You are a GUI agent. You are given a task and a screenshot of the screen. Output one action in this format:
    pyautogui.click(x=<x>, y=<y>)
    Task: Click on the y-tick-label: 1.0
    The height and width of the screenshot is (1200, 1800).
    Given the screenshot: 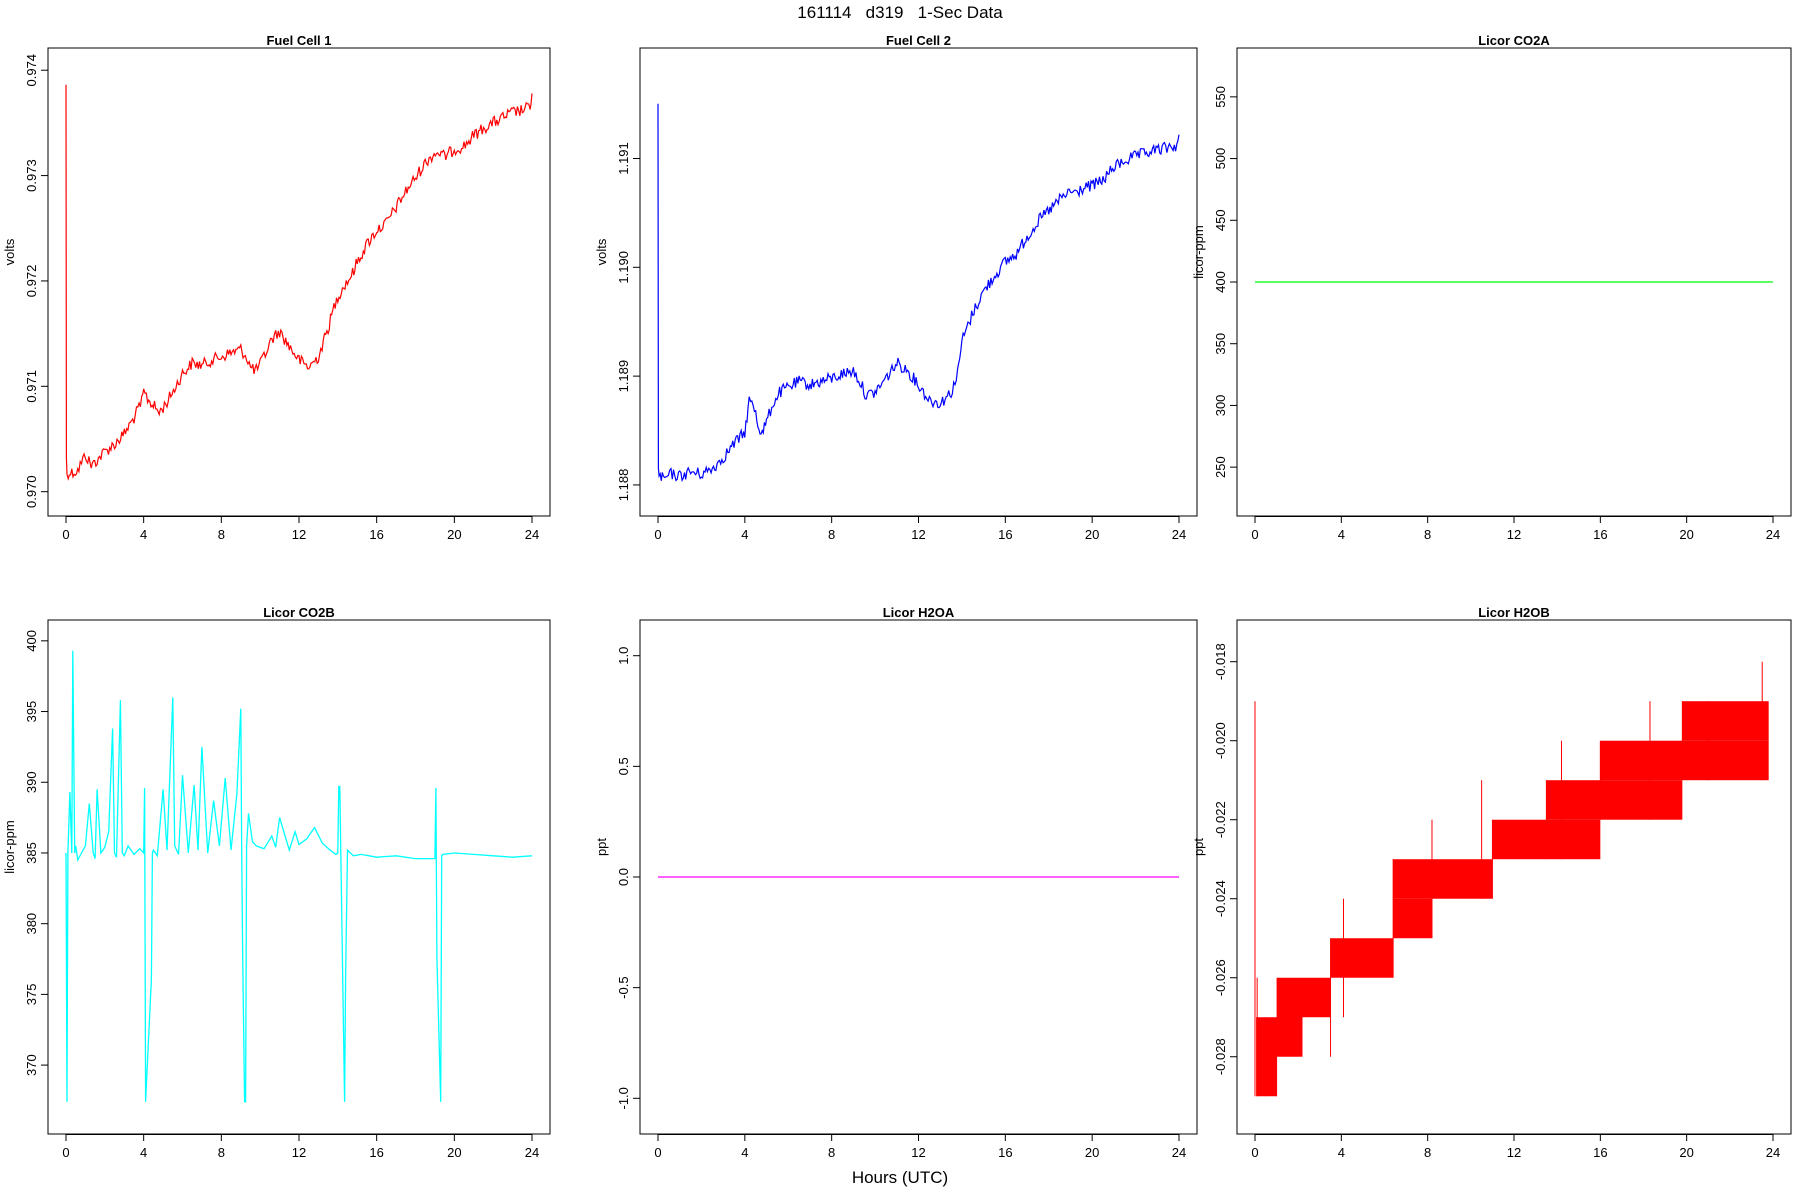 What is the action you would take?
    pyautogui.click(x=623, y=656)
    